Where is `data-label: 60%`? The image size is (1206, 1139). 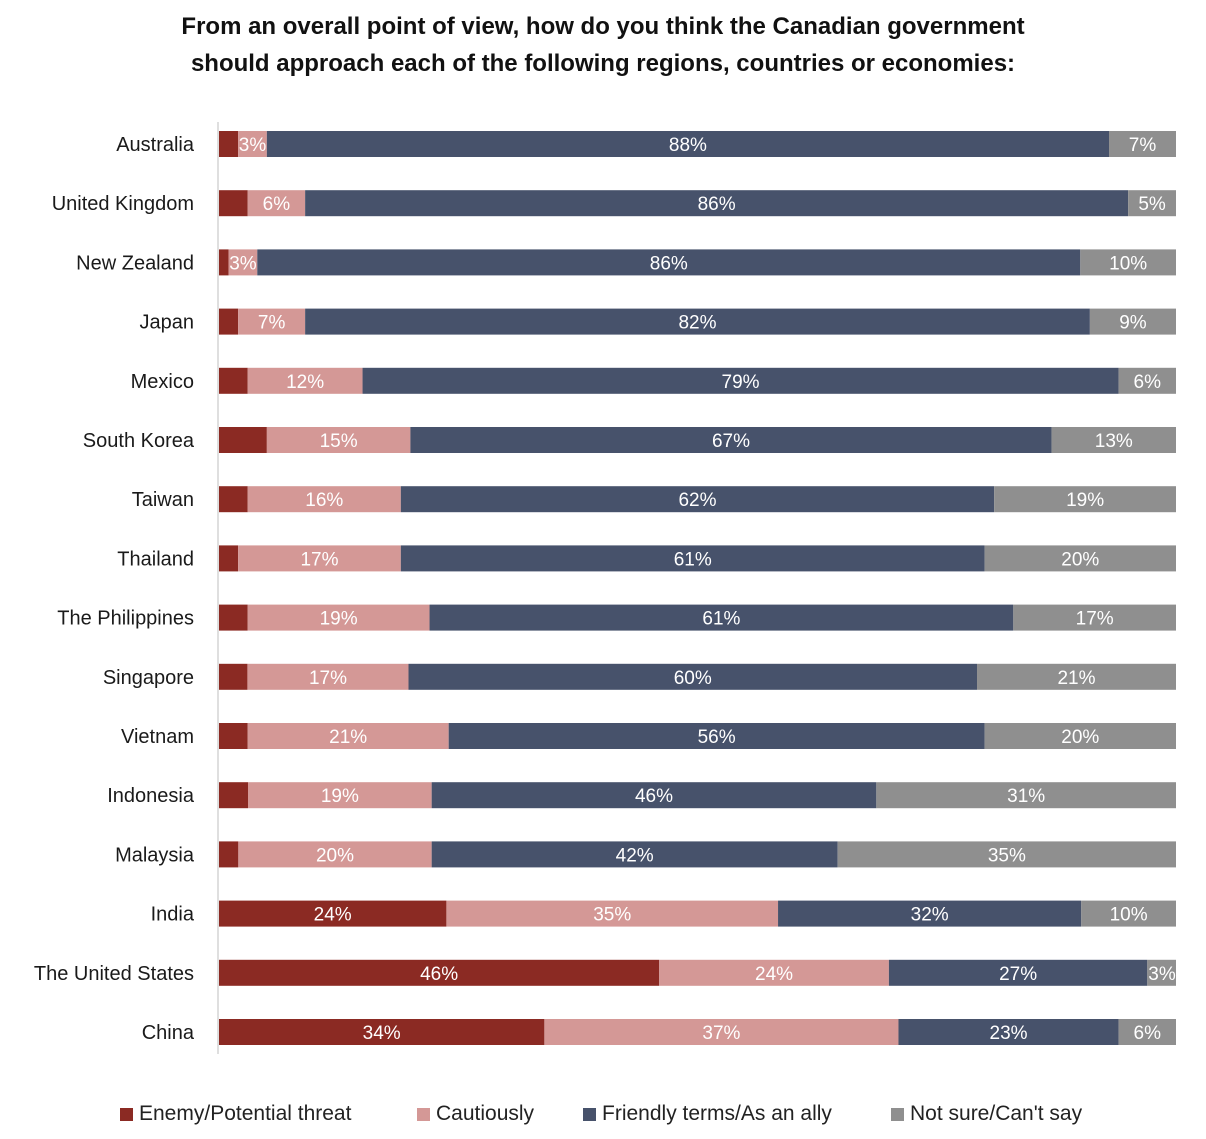
data-label: 60% is located at coordinates (693, 678).